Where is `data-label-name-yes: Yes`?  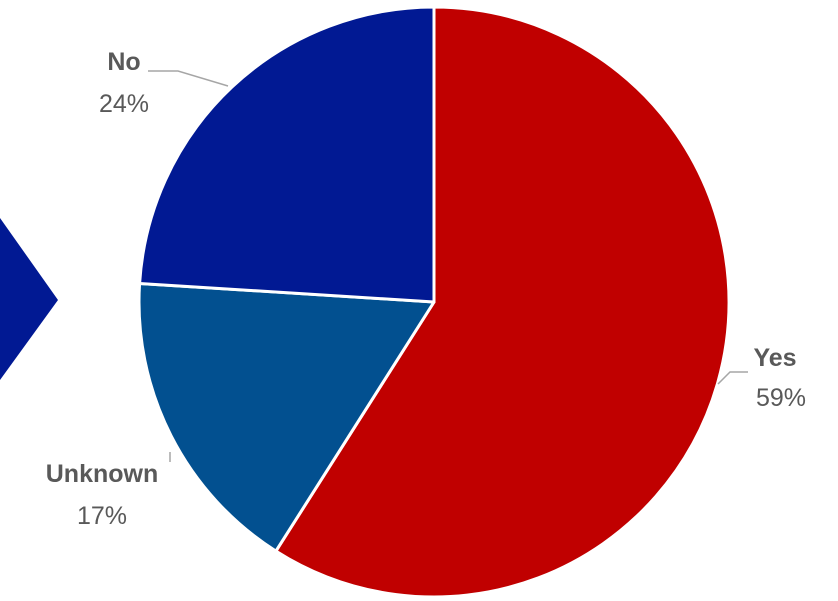 data-label-name-yes: Yes is located at coordinates (774, 358).